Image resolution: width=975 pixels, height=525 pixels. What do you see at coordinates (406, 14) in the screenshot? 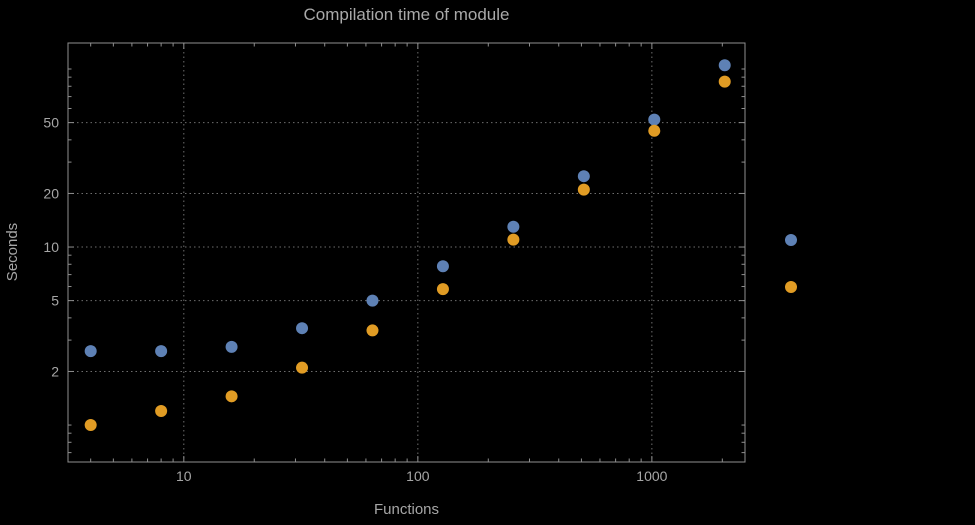
I see `chart-title: Compilation time of module` at bounding box center [406, 14].